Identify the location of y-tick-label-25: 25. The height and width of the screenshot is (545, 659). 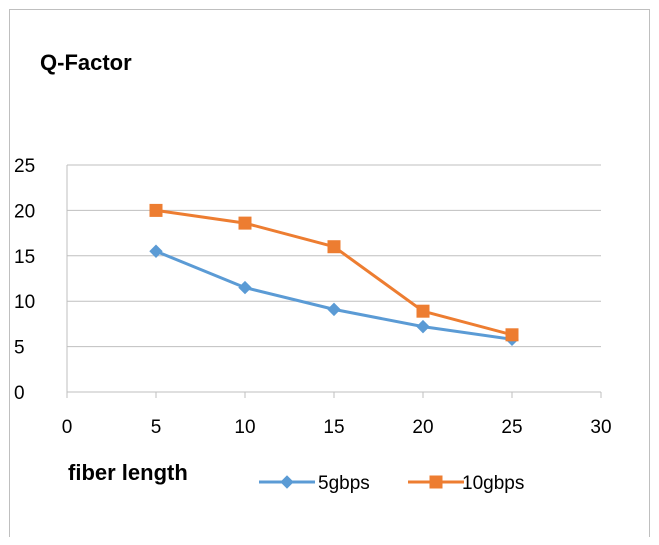
(24, 166).